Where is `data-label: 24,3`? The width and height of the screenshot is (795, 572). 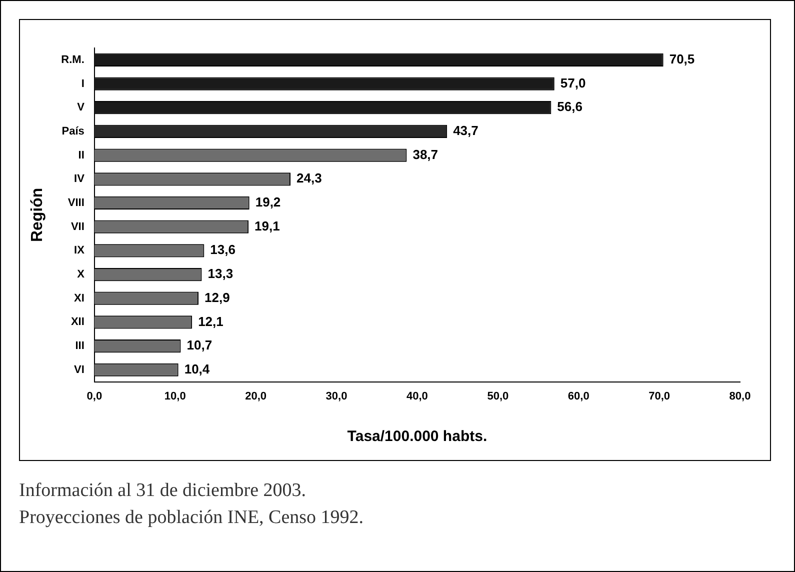 data-label: 24,3 is located at coordinates (309, 178).